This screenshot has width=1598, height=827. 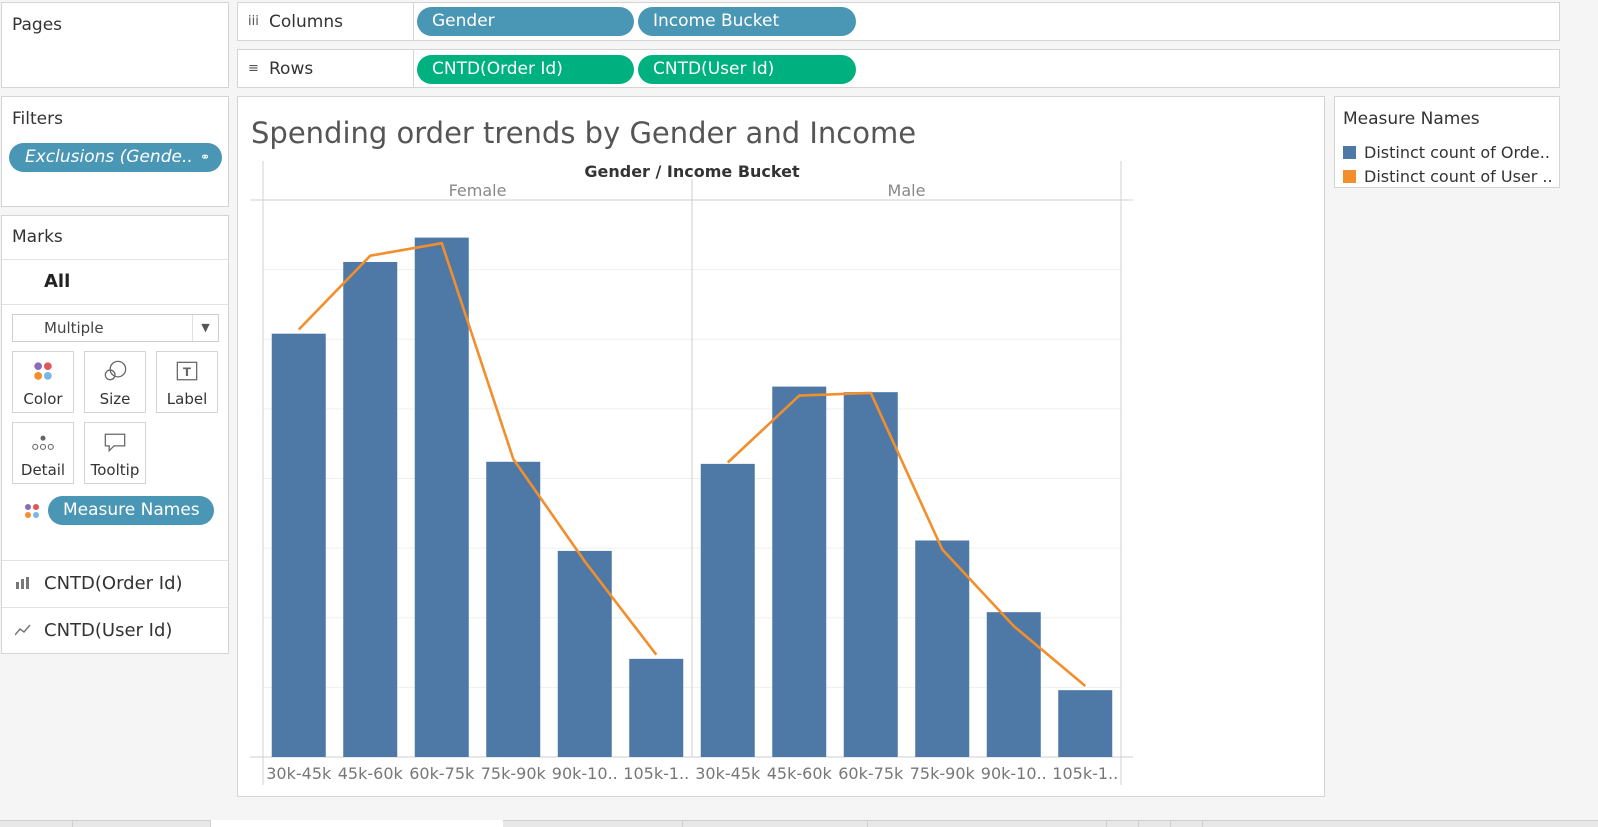 I want to click on color-label: Color, so click(x=43, y=399).